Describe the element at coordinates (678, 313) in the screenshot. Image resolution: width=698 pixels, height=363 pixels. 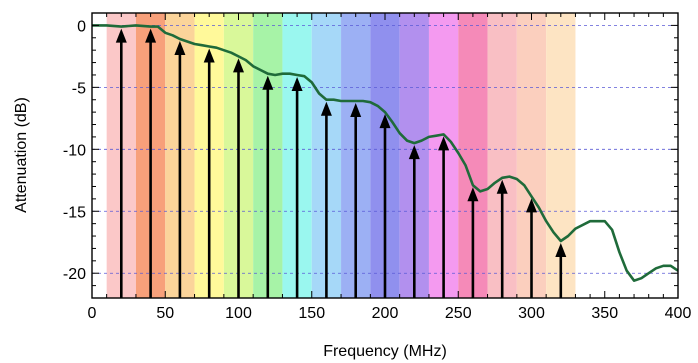
I see `x-tick-label: 400` at that location.